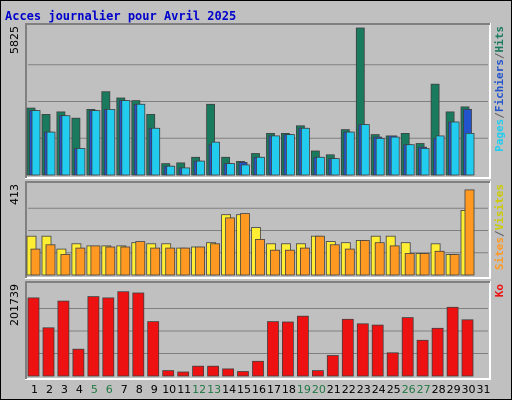  What do you see at coordinates (319, 389) in the screenshot?
I see `day-label-20: 20` at bounding box center [319, 389].